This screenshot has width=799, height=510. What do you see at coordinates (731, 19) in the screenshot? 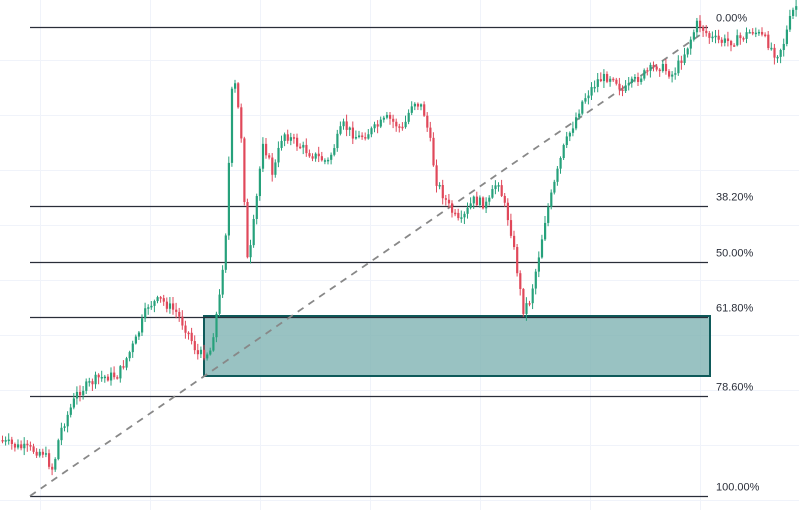
I see `fib-level-label-0: 0.00%` at bounding box center [731, 19].